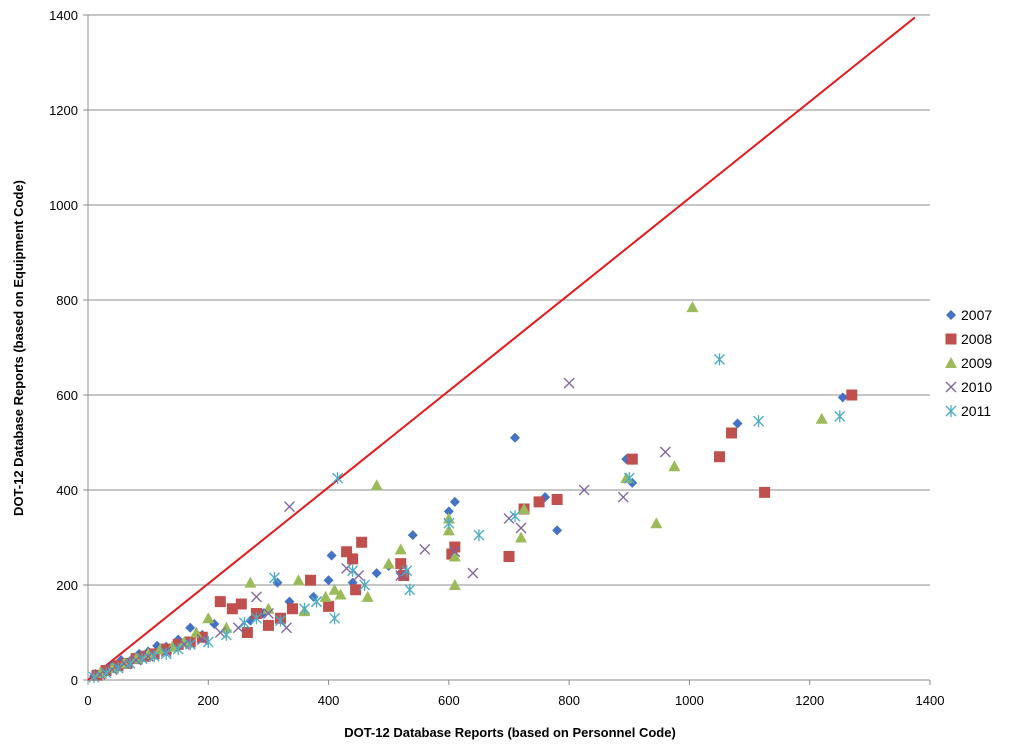 The width and height of the screenshot is (1032, 749). Describe the element at coordinates (569, 700) in the screenshot. I see `x-tick-label: 800` at that location.